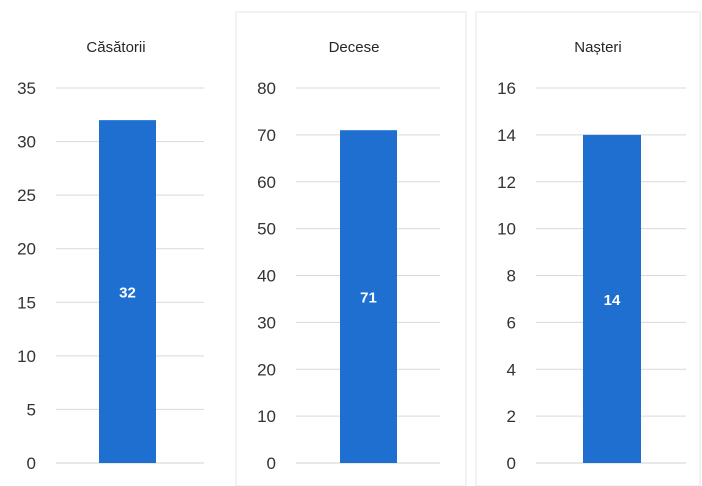 The image size is (702, 486). Describe the element at coordinates (266, 88) in the screenshot. I see `y-tick-label: 80` at that location.